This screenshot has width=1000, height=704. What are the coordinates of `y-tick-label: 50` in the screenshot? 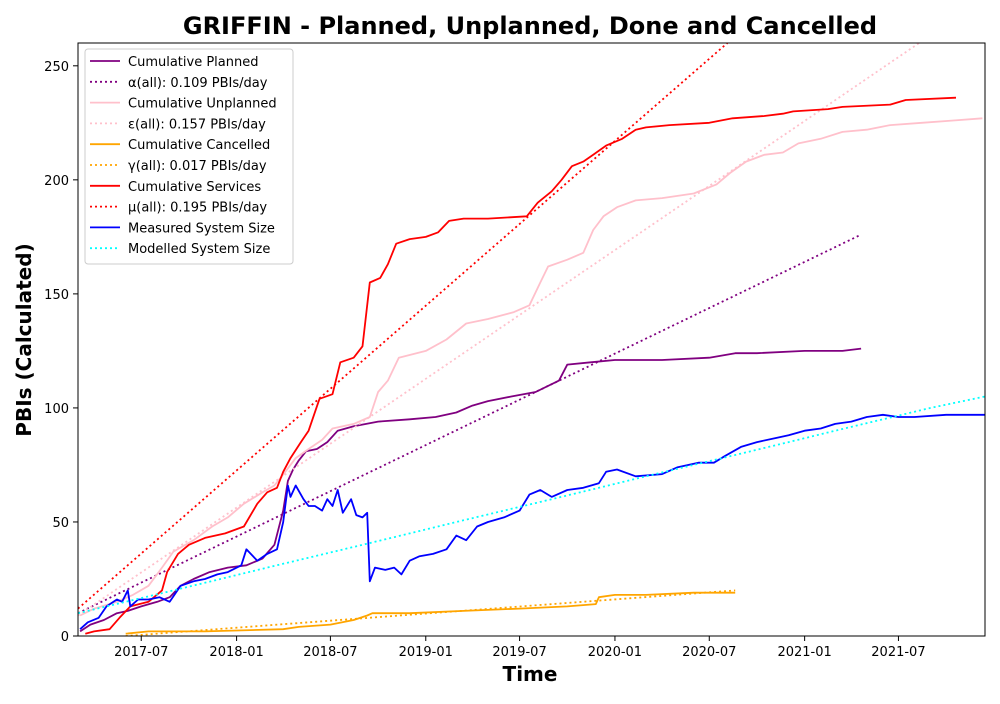 It's located at (60, 523).